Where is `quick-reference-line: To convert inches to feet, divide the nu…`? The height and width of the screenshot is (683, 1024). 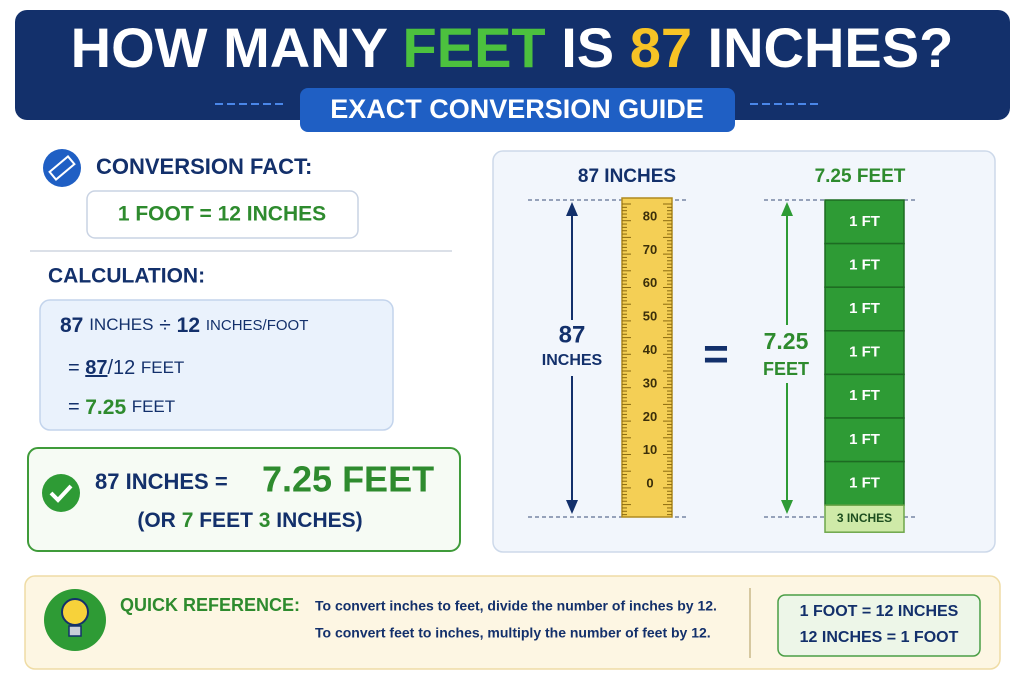
quick-reference-line: To convert inches to feet, divide the nu… is located at coordinates (516, 606).